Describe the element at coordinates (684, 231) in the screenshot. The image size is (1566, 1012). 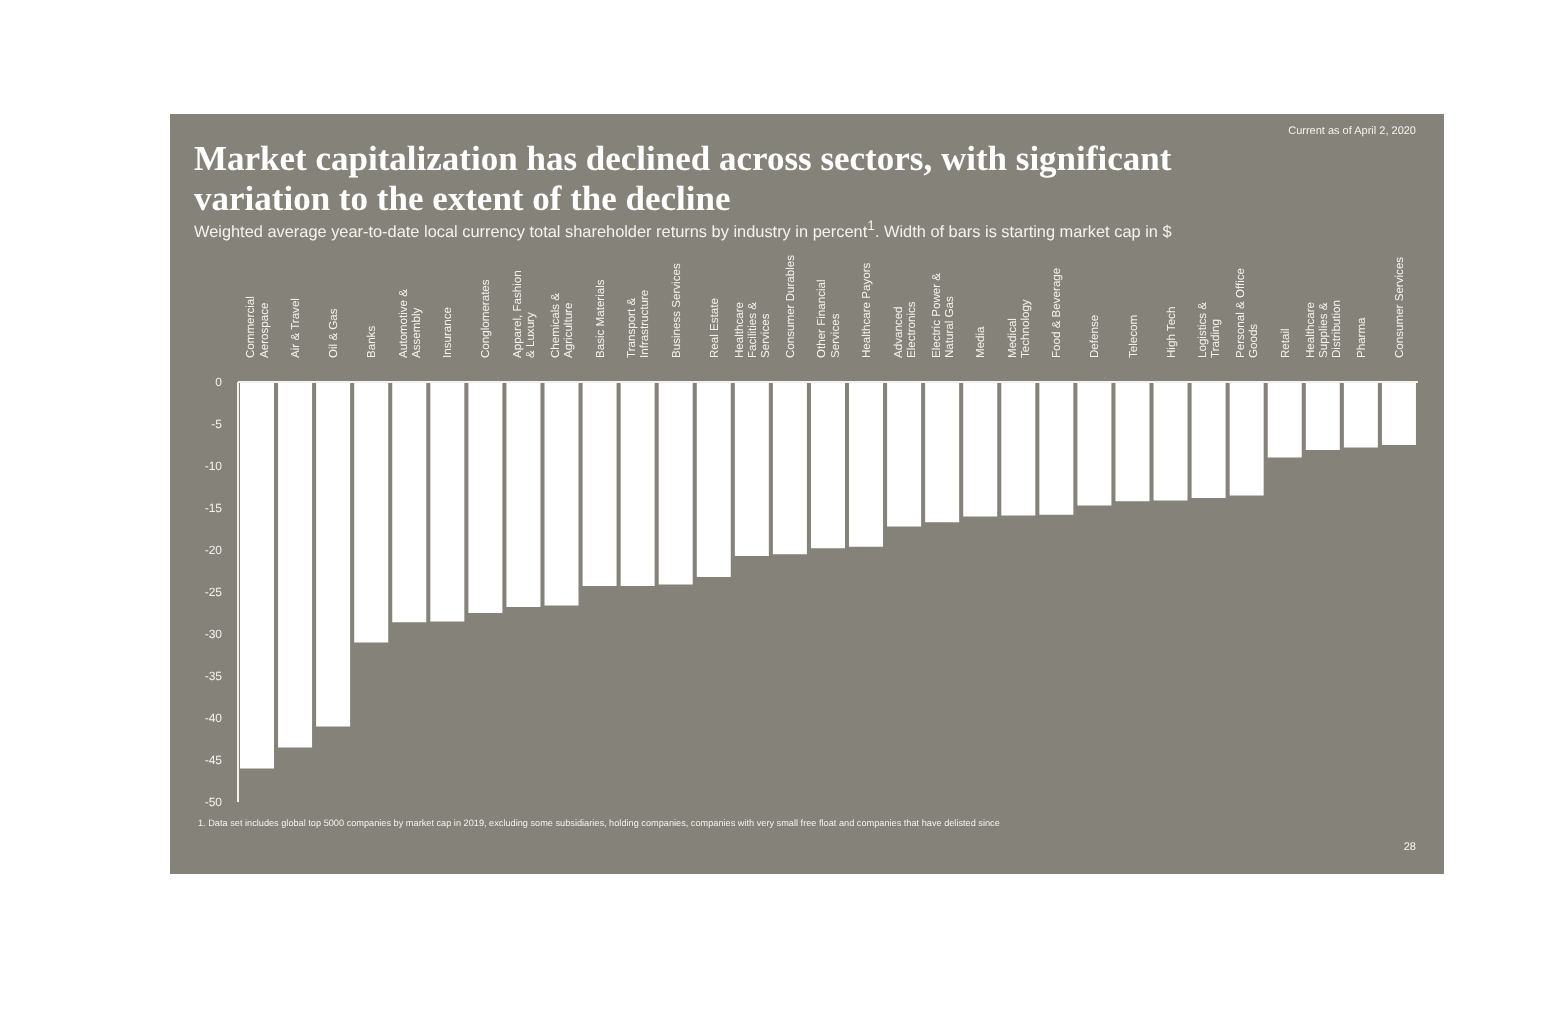
I see `chart-subtitle: Weighted average year-to-date local currency total shareholder returns by industry in percent$^{1}$. Width of bars is starting market cap in $` at that location.